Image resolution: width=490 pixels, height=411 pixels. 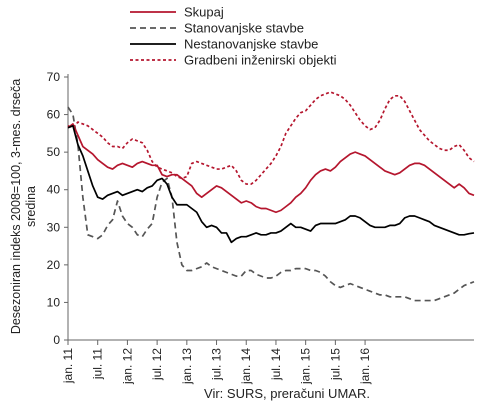 What do you see at coordinates (54, 302) in the screenshot?
I see `y-tick-label: 10` at bounding box center [54, 302].